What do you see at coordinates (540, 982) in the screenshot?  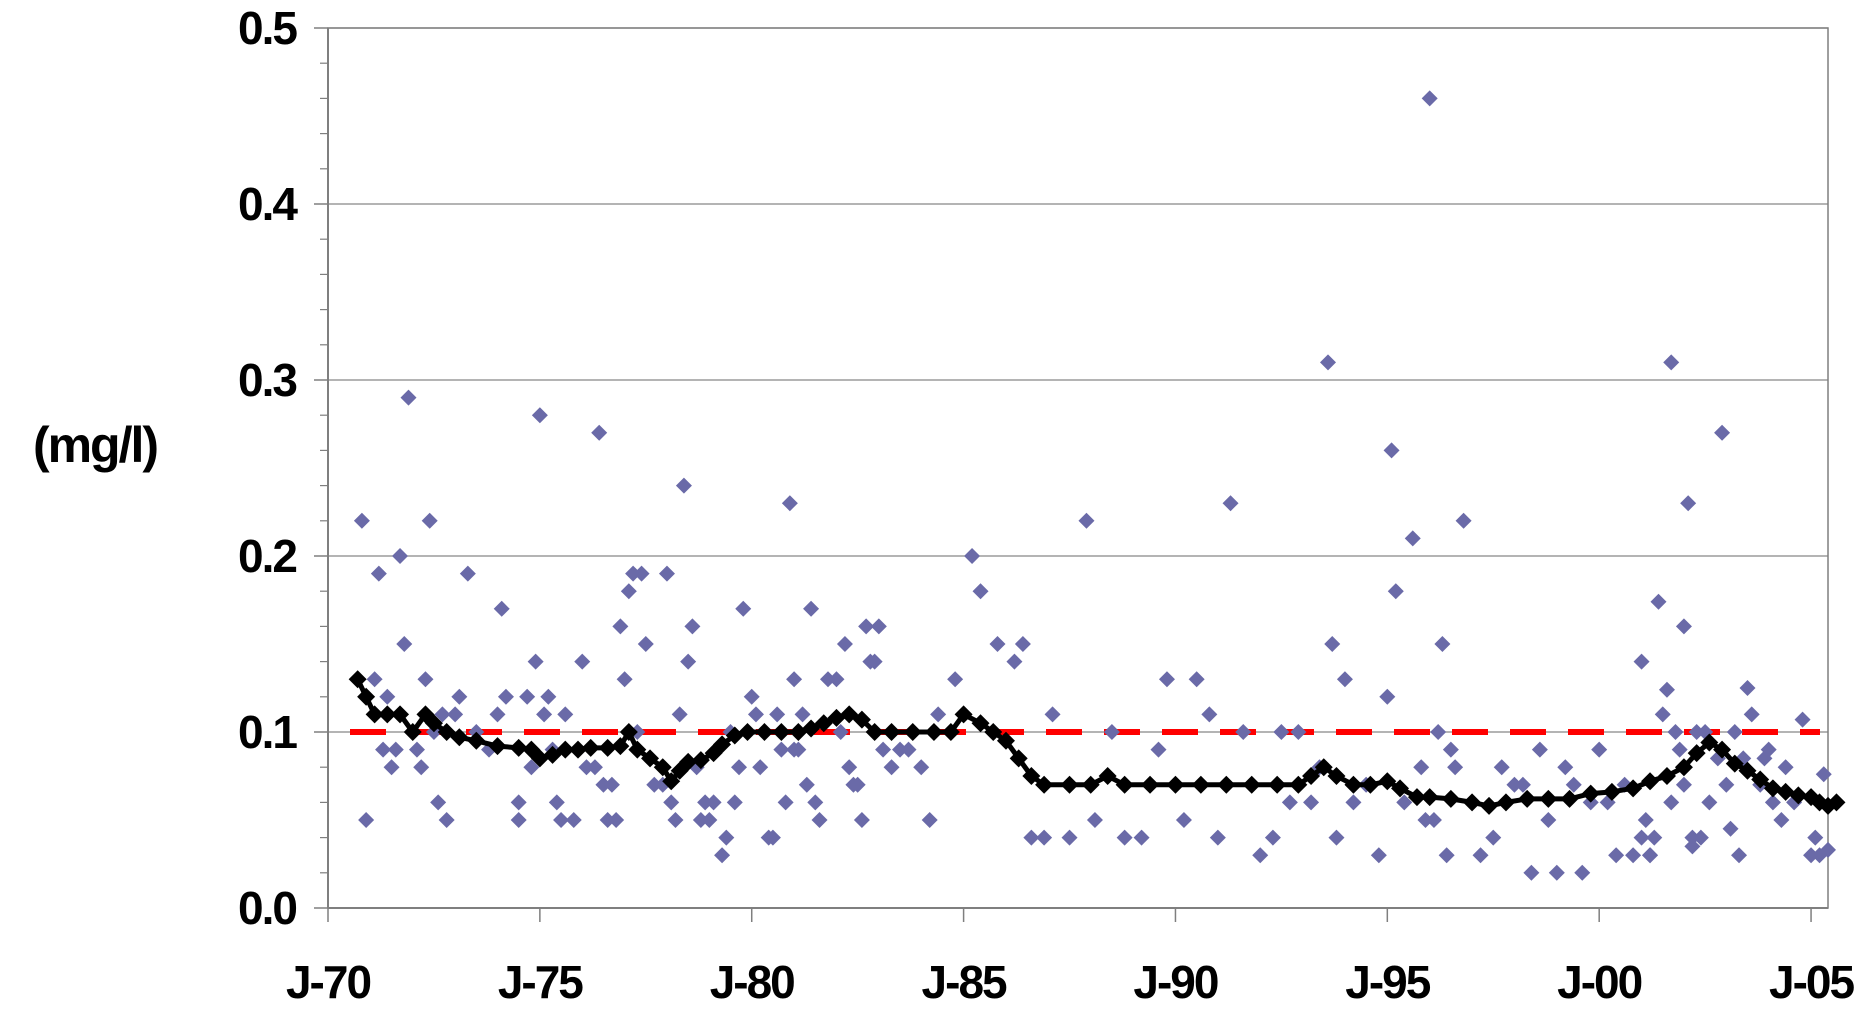 I see `x-tick-label: J-75` at bounding box center [540, 982].